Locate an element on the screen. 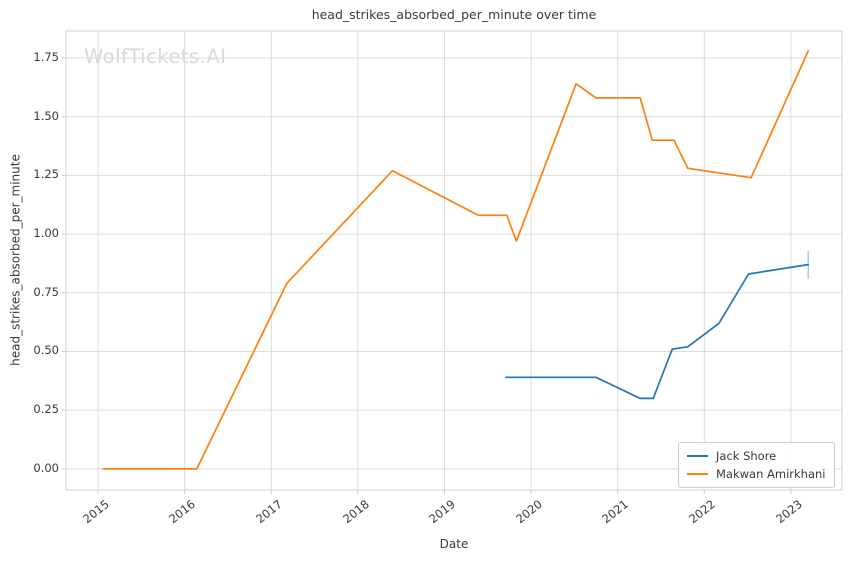 Image resolution: width=852 pixels, height=561 pixels. x-axis-label: Date is located at coordinates (454, 544).